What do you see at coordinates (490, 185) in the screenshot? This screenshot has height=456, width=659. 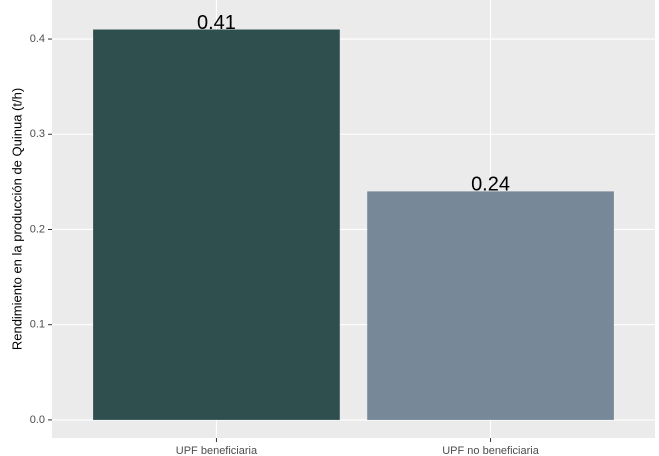 I see `value-label: 0.24` at bounding box center [490, 185].